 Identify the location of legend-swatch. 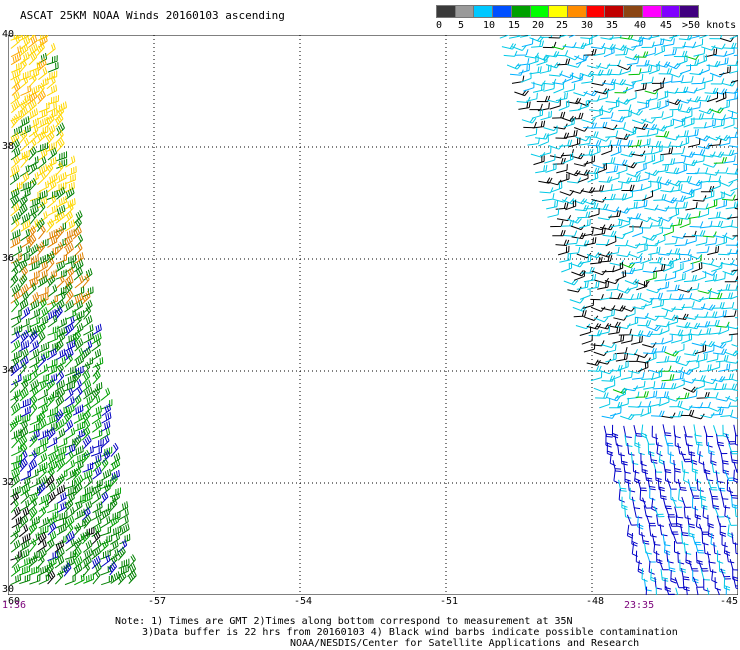
(502, 11).